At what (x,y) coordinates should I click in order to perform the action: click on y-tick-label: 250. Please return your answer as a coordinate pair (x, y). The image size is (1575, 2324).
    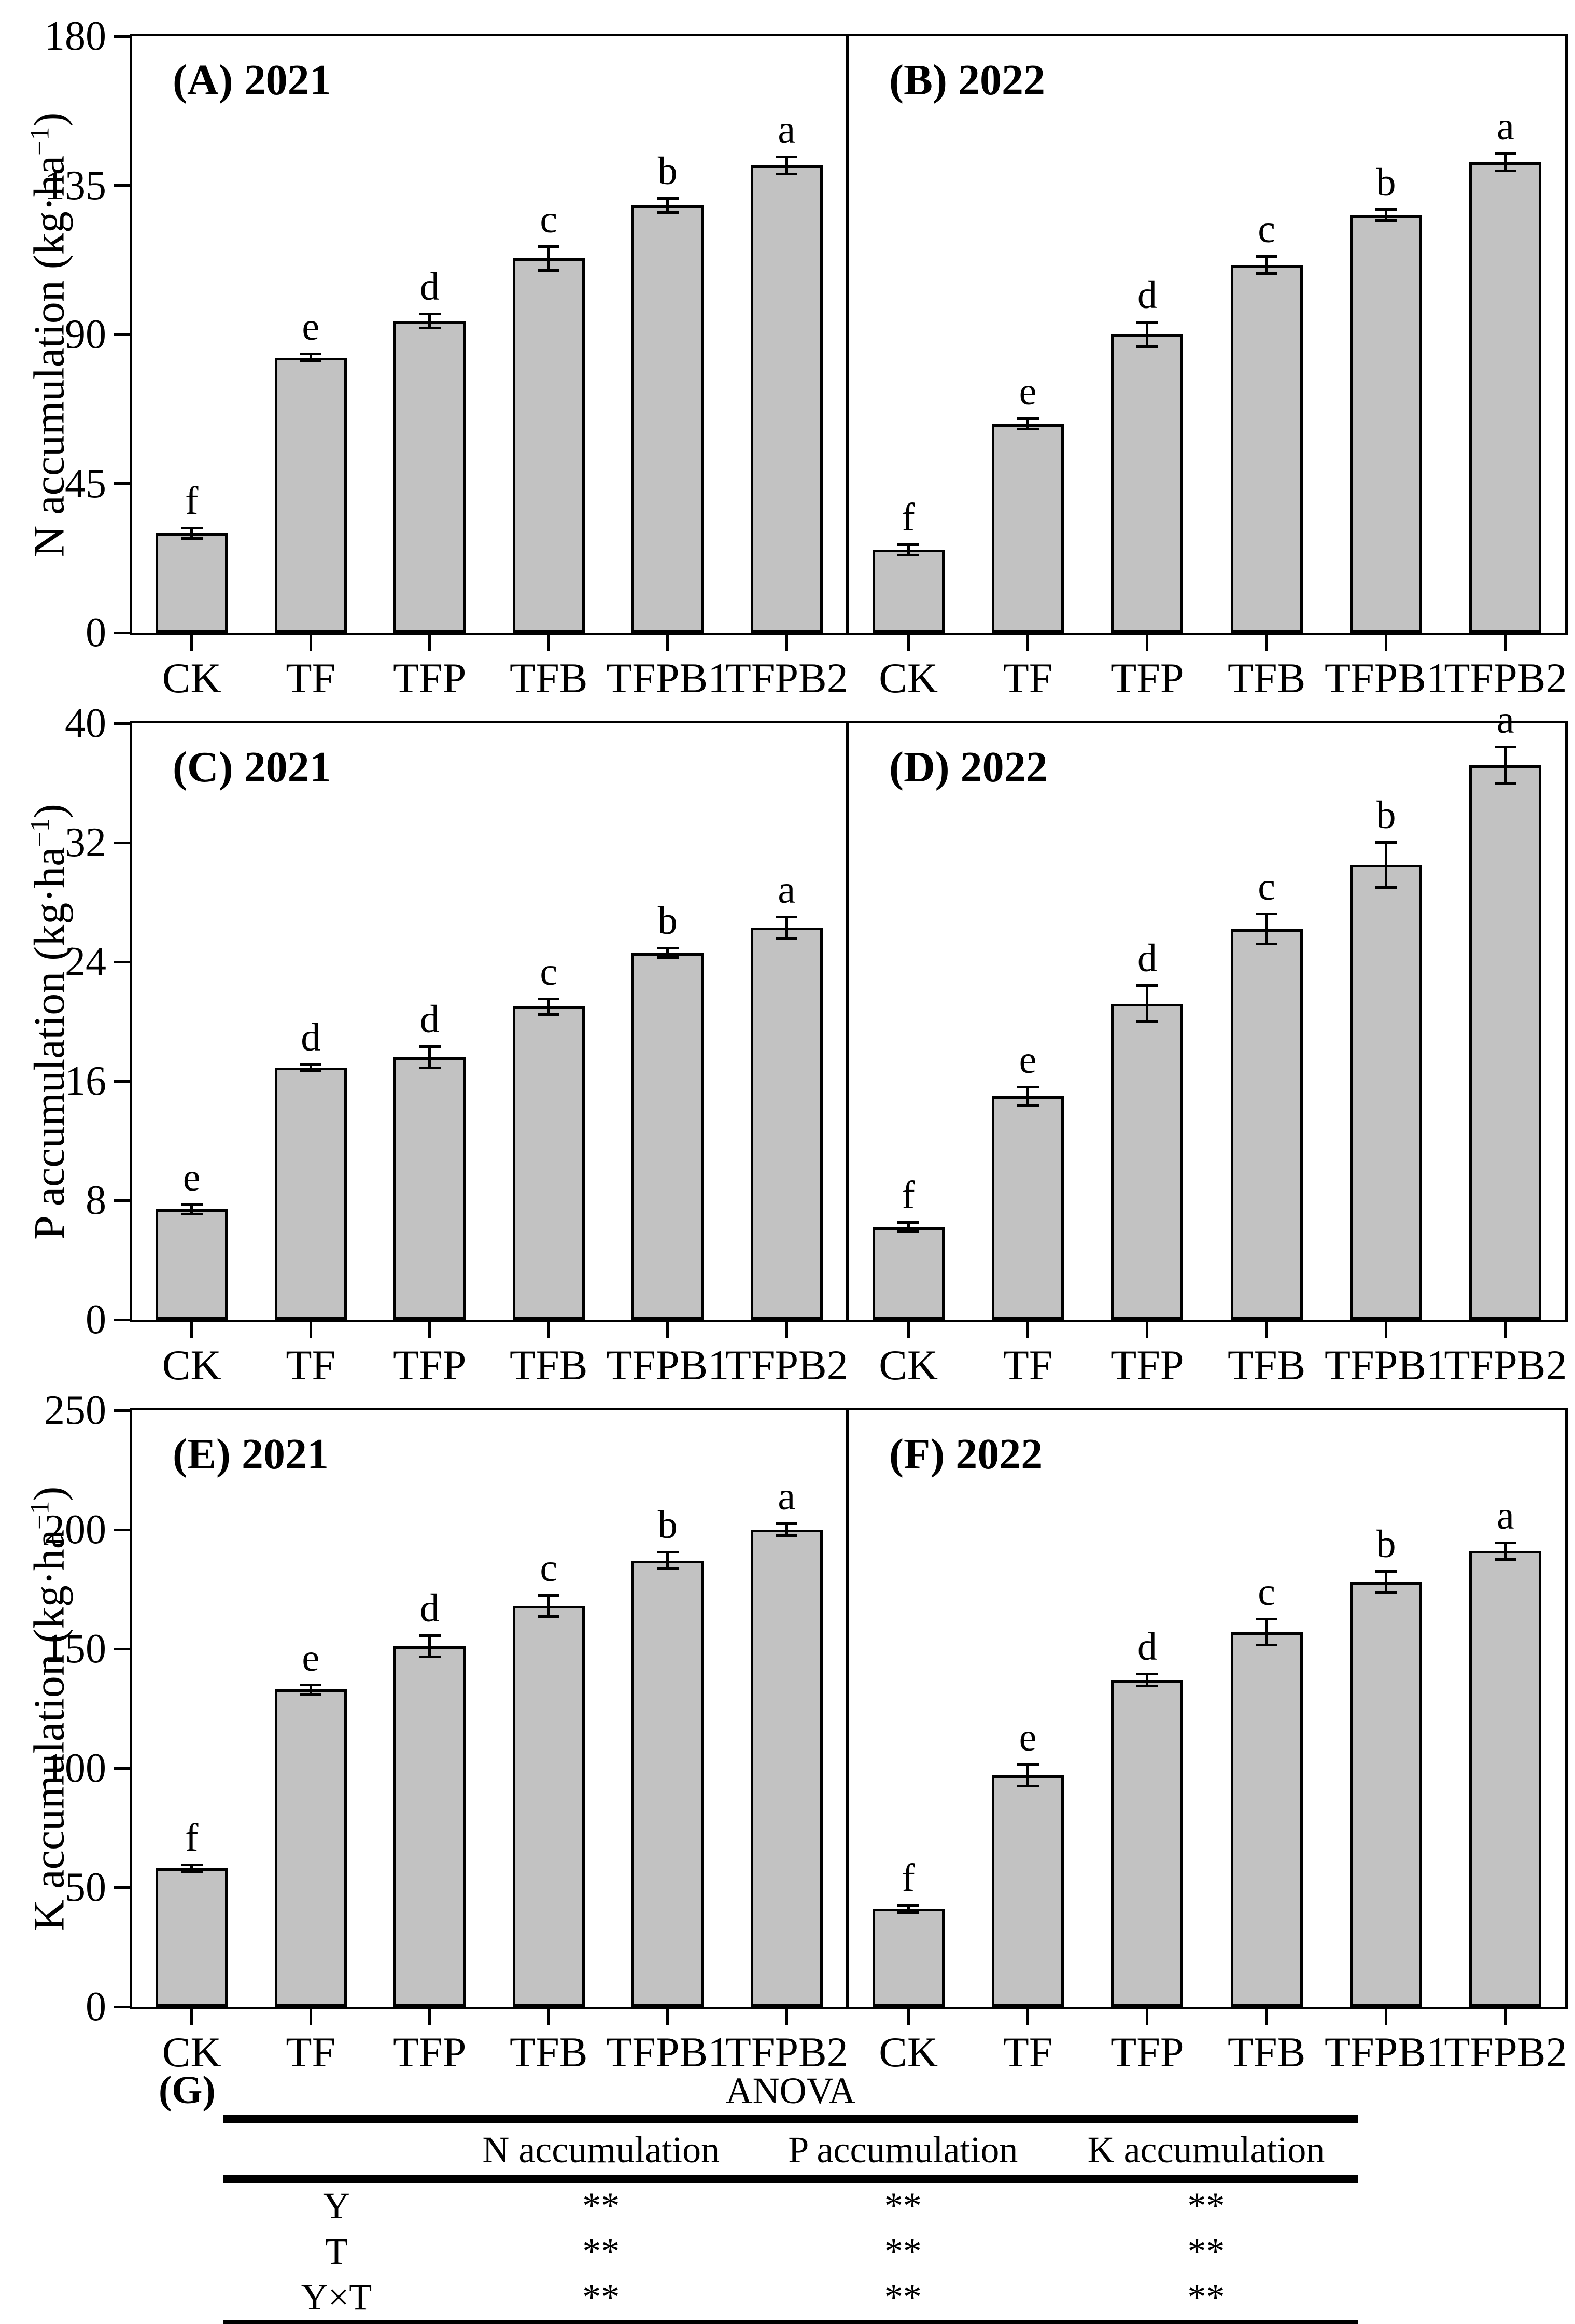
    Looking at the image, I should click on (75, 1410).